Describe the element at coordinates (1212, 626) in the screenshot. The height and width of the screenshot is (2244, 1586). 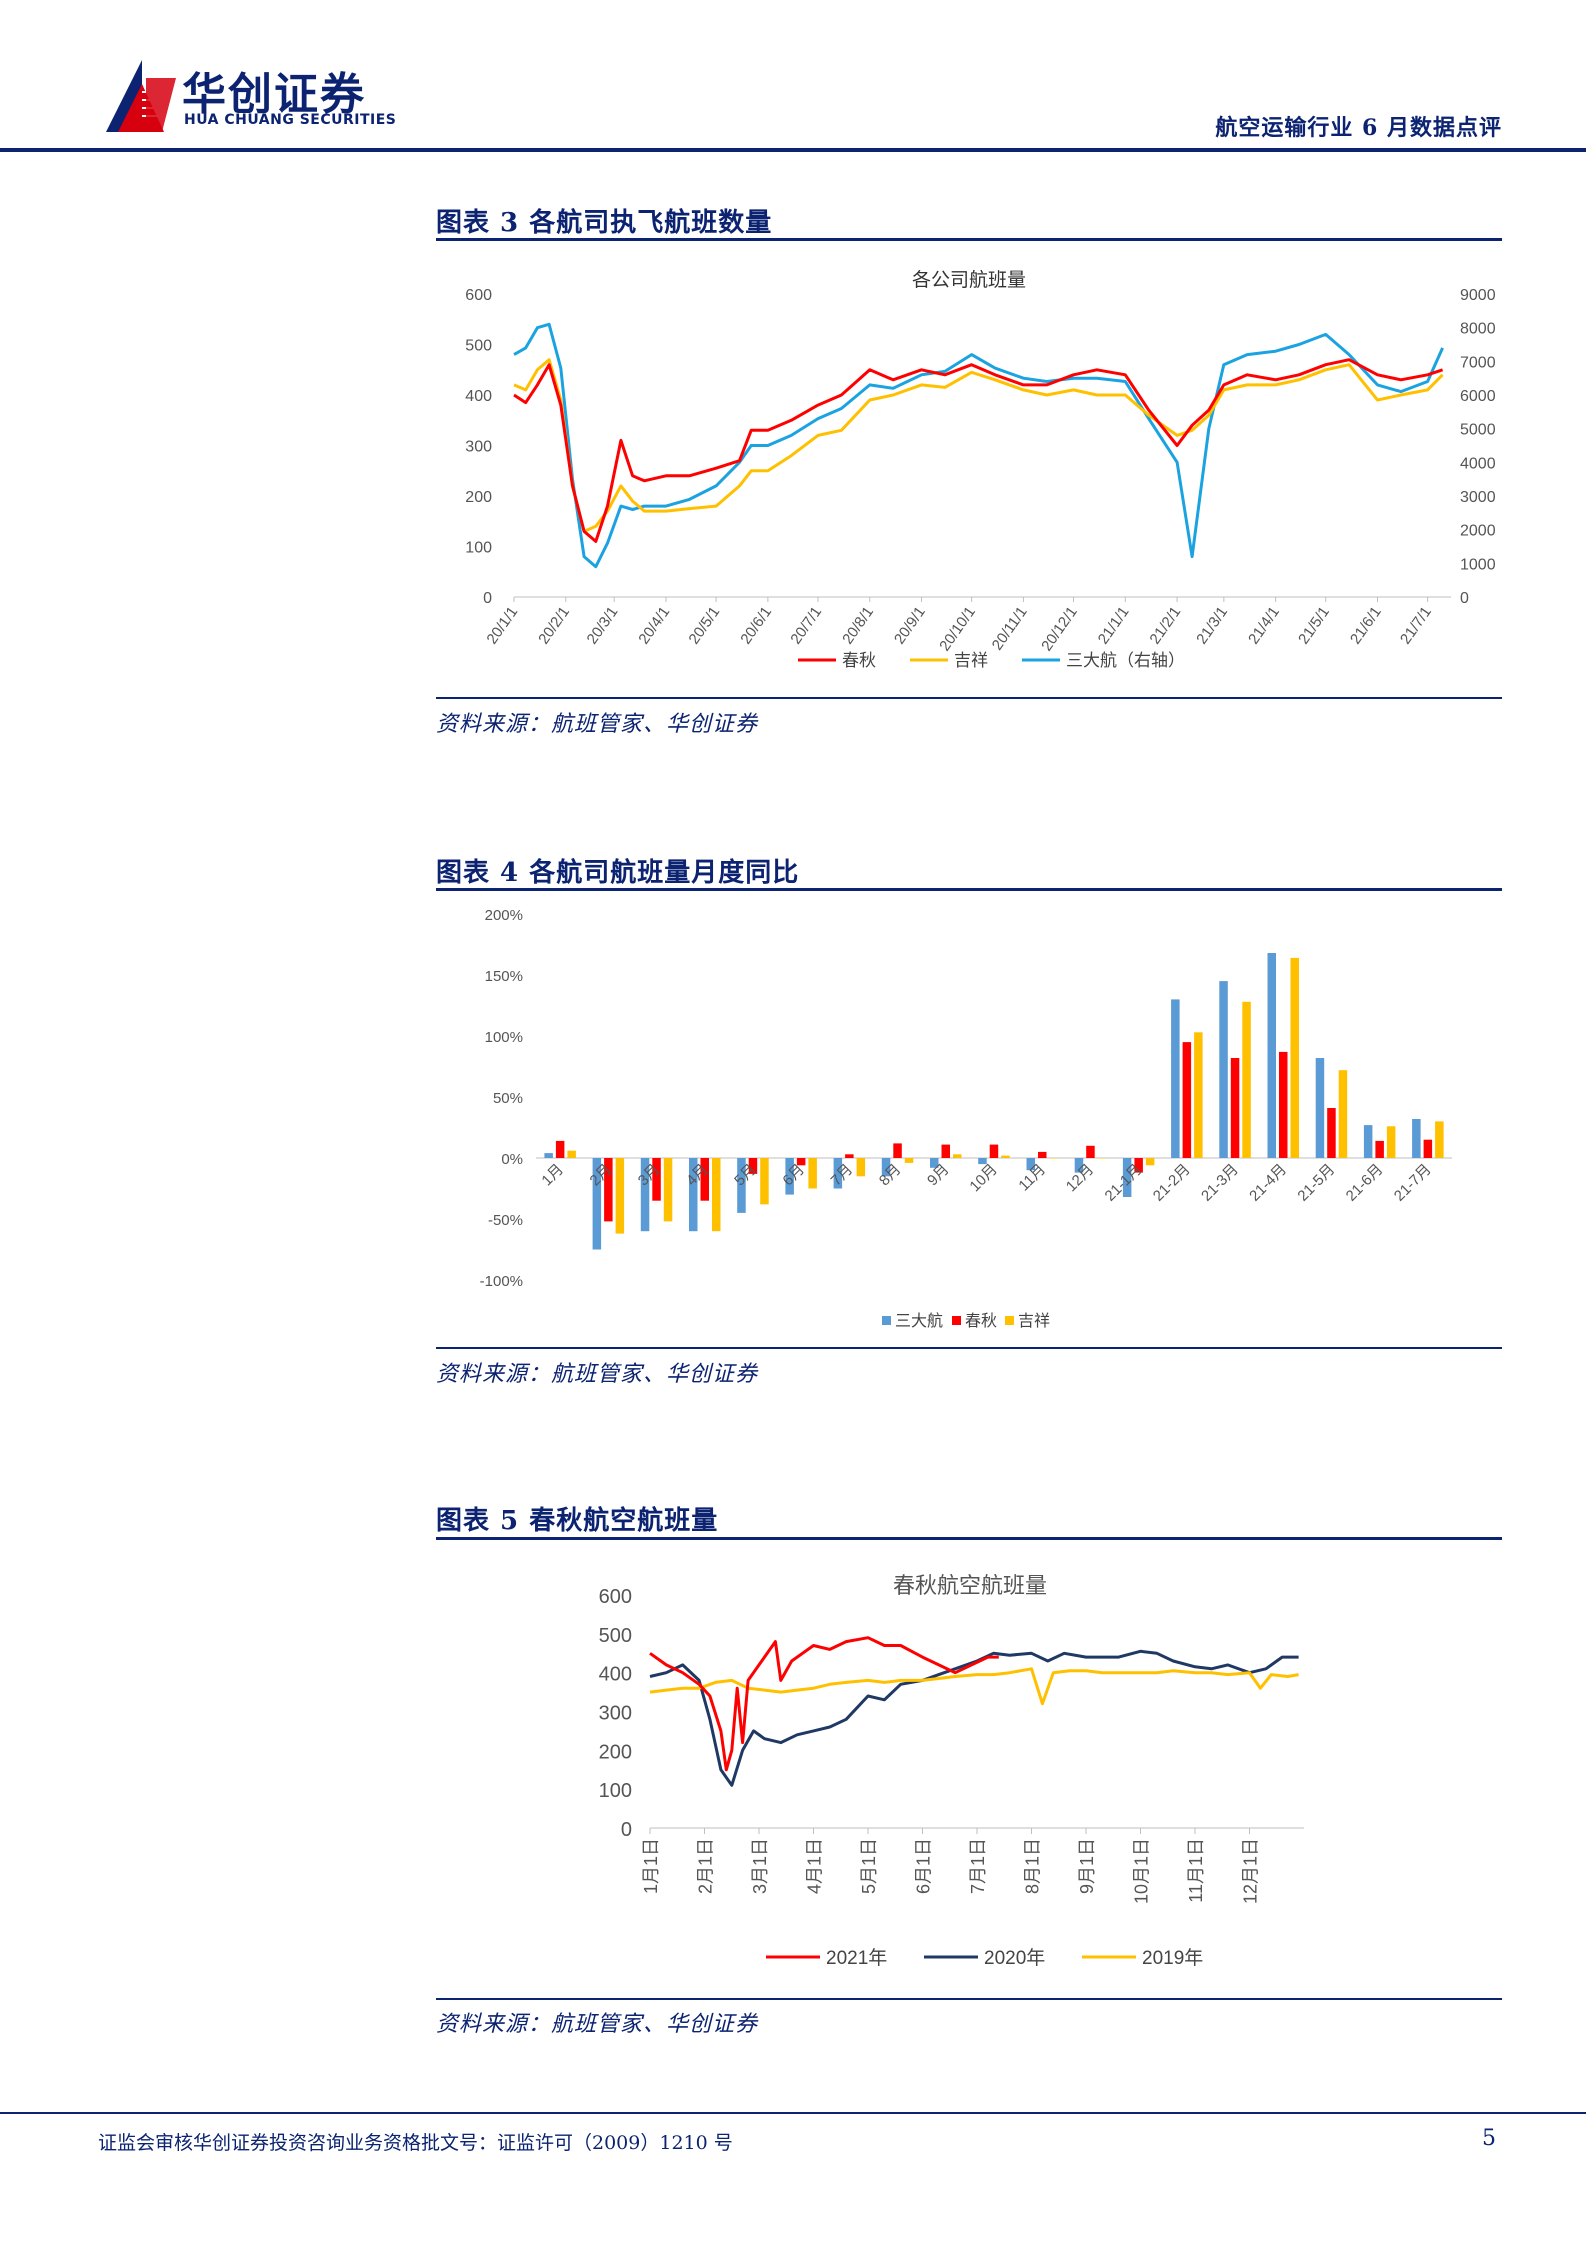
I see `figure3-x-tick-label: 21/3/1` at that location.